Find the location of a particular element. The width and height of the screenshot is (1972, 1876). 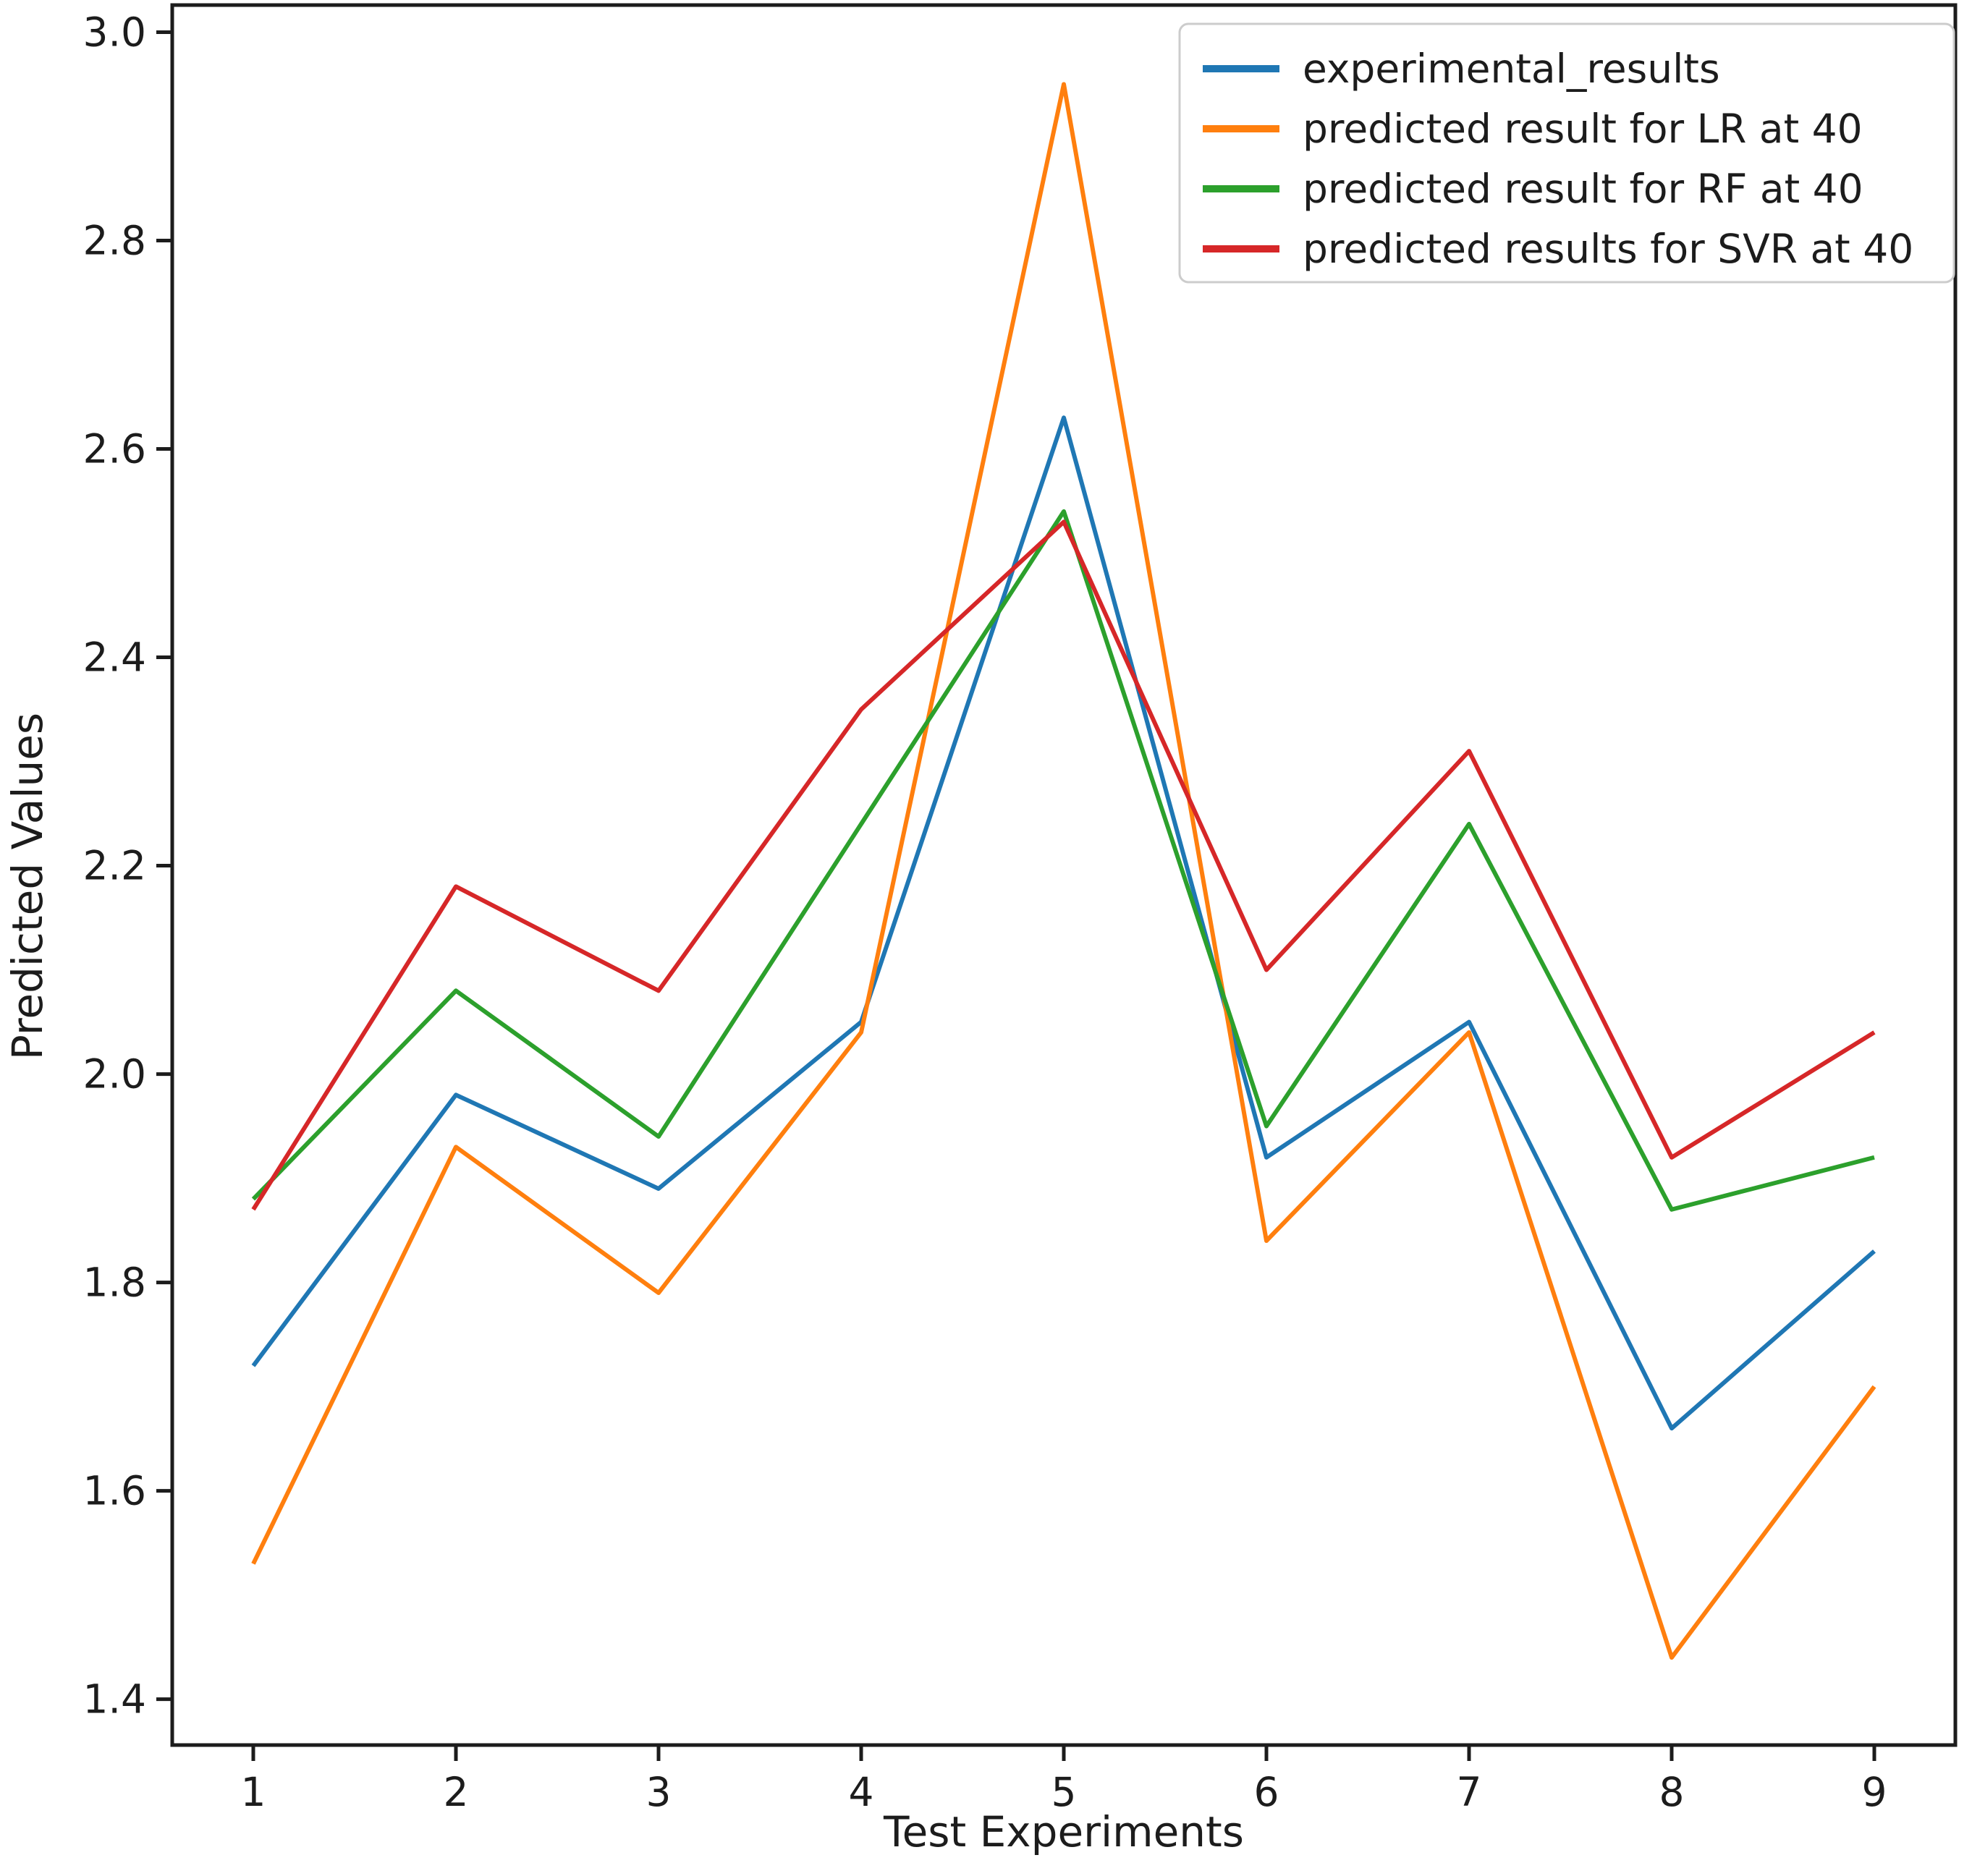

y-tick-label: 1.6 is located at coordinates (114, 1491).